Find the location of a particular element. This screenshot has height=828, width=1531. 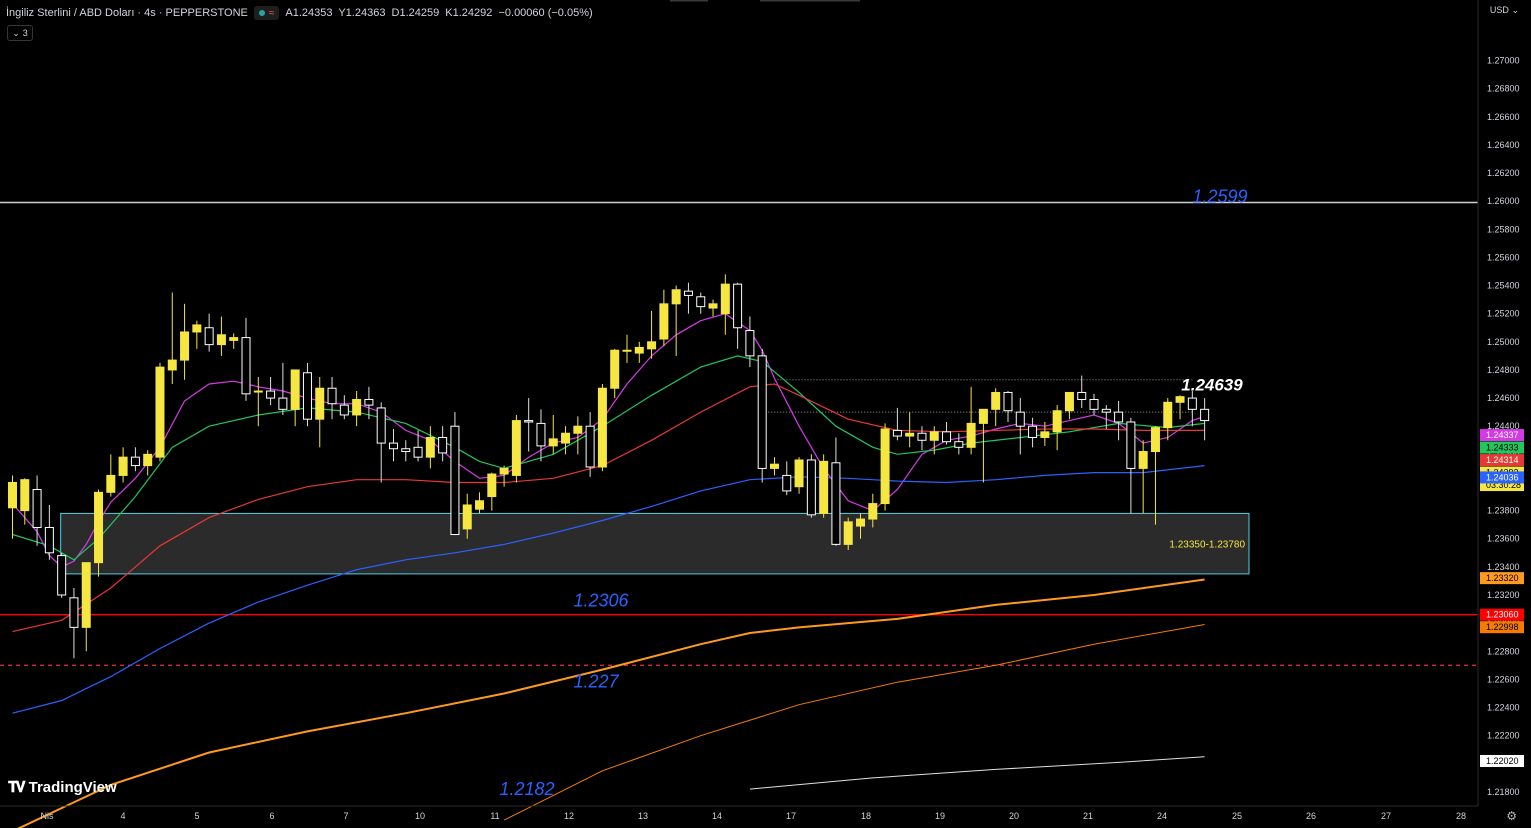

low-value: D1.24259 is located at coordinates (415, 13).